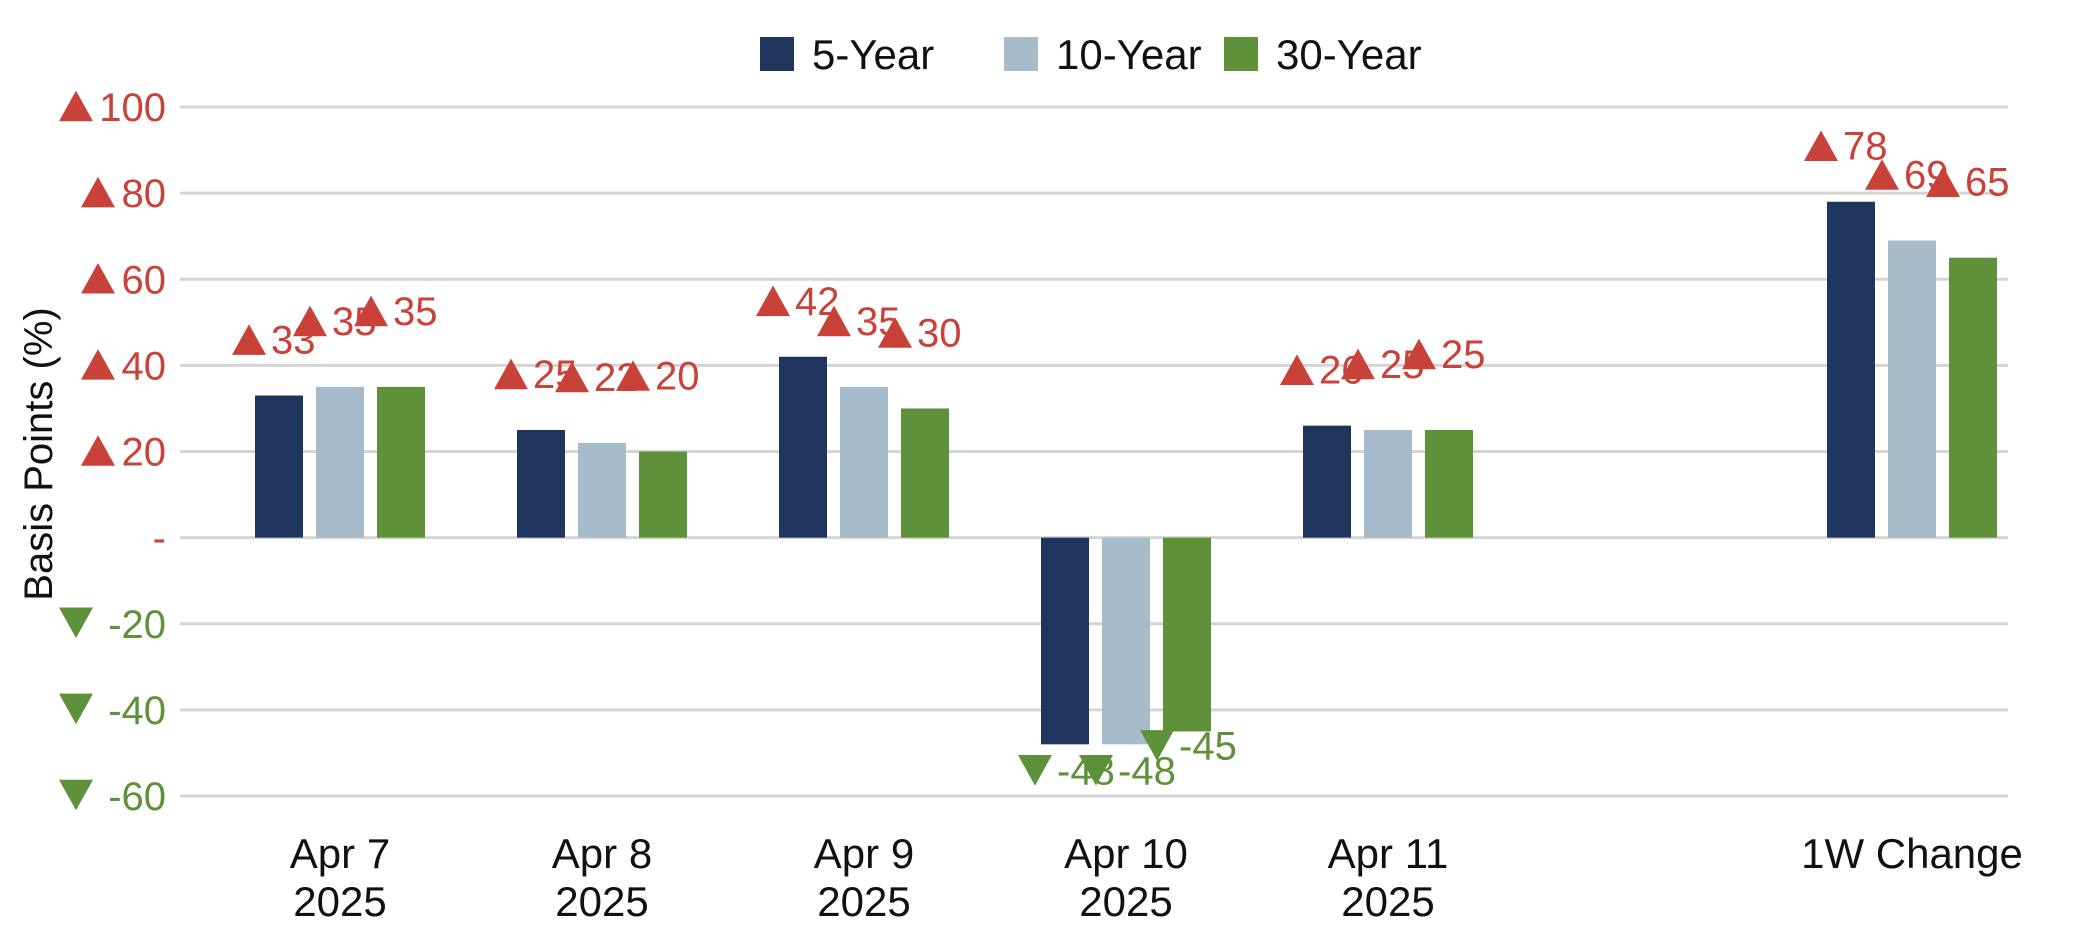 This screenshot has width=2084, height=936. Describe the element at coordinates (132, 108) in the screenshot. I see `y-tick-label: 100` at that location.